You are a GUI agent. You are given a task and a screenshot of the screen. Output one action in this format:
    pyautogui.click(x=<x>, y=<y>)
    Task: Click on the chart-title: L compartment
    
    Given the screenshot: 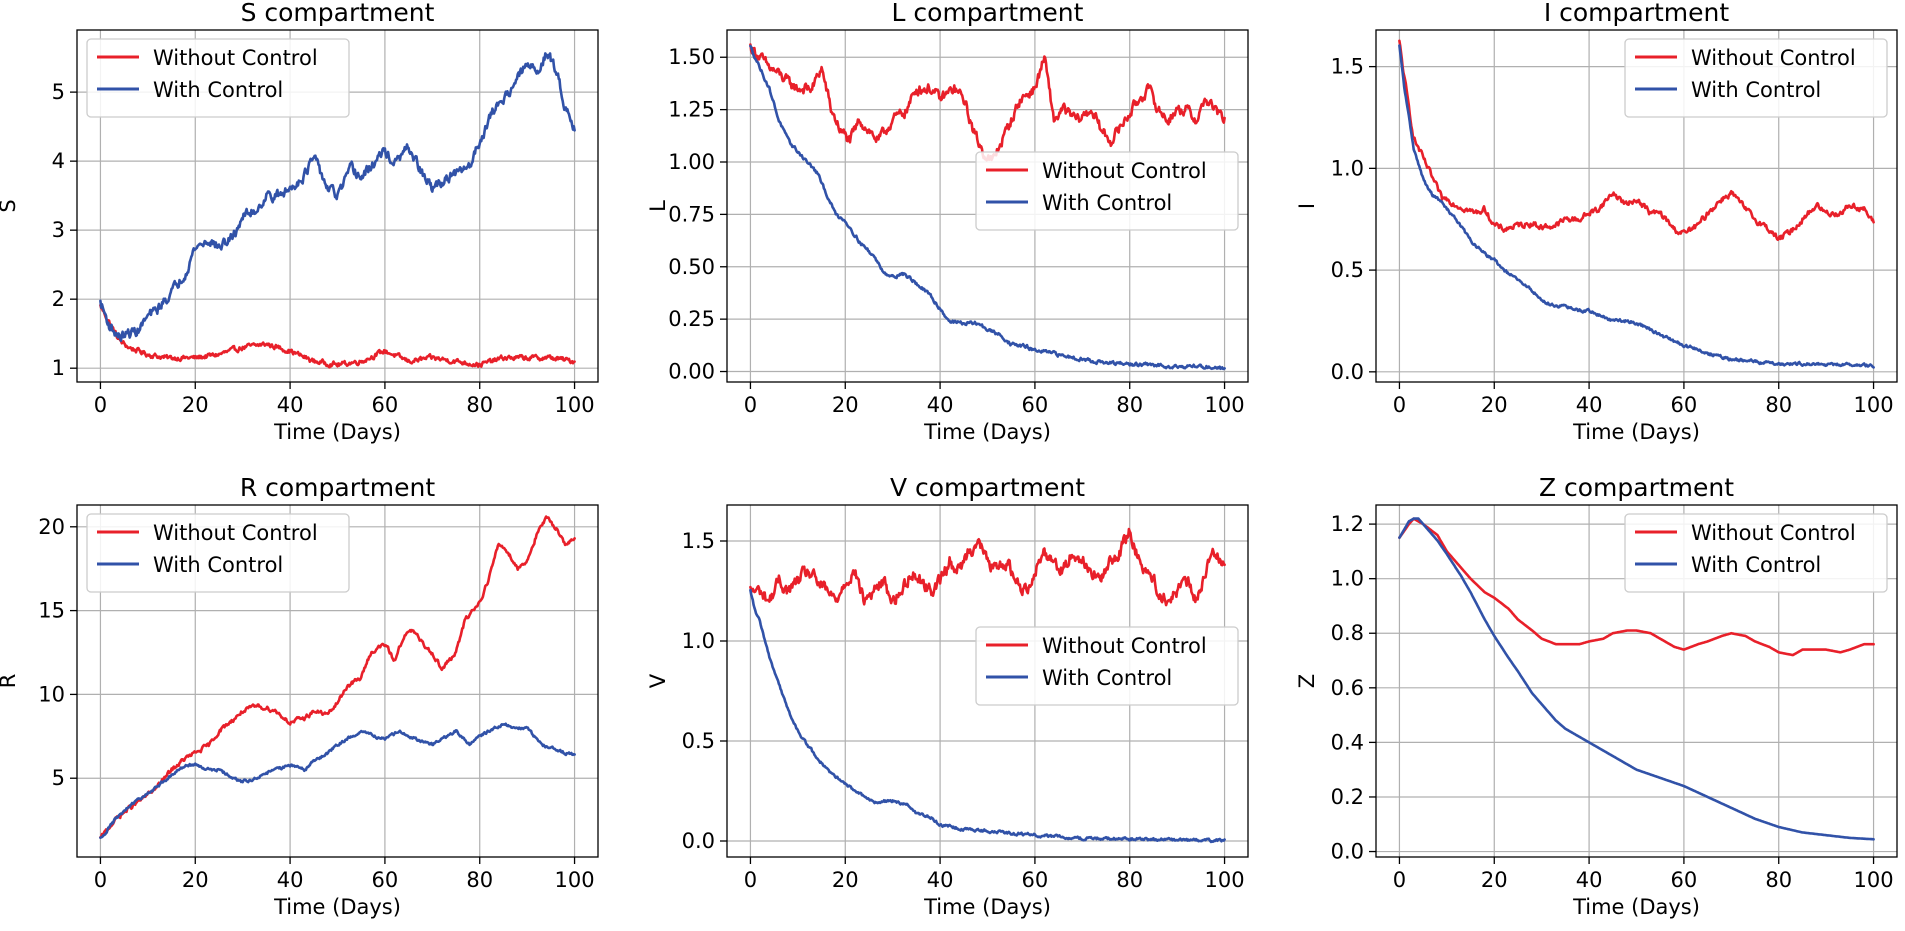 What is the action you would take?
    pyautogui.click(x=988, y=13)
    